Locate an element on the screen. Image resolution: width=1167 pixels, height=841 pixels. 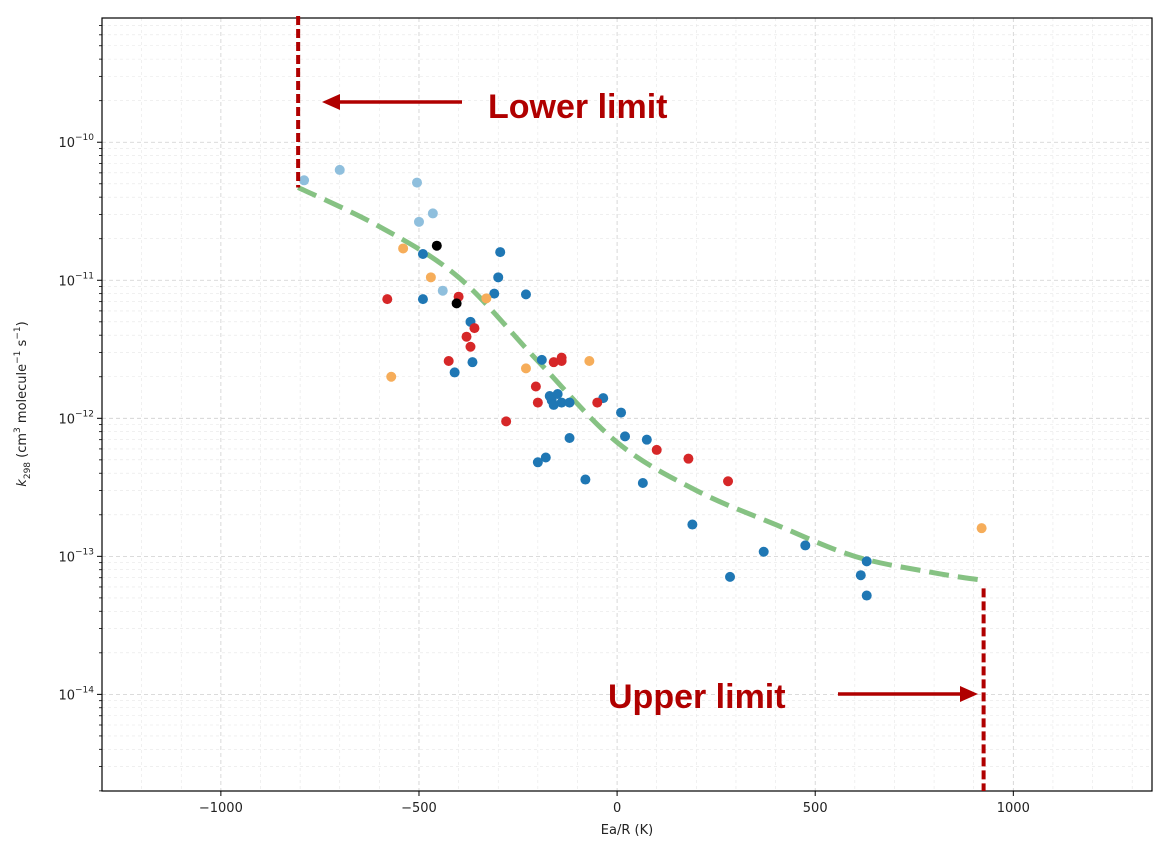
x-tick-label: −1000 is located at coordinates (221, 808).